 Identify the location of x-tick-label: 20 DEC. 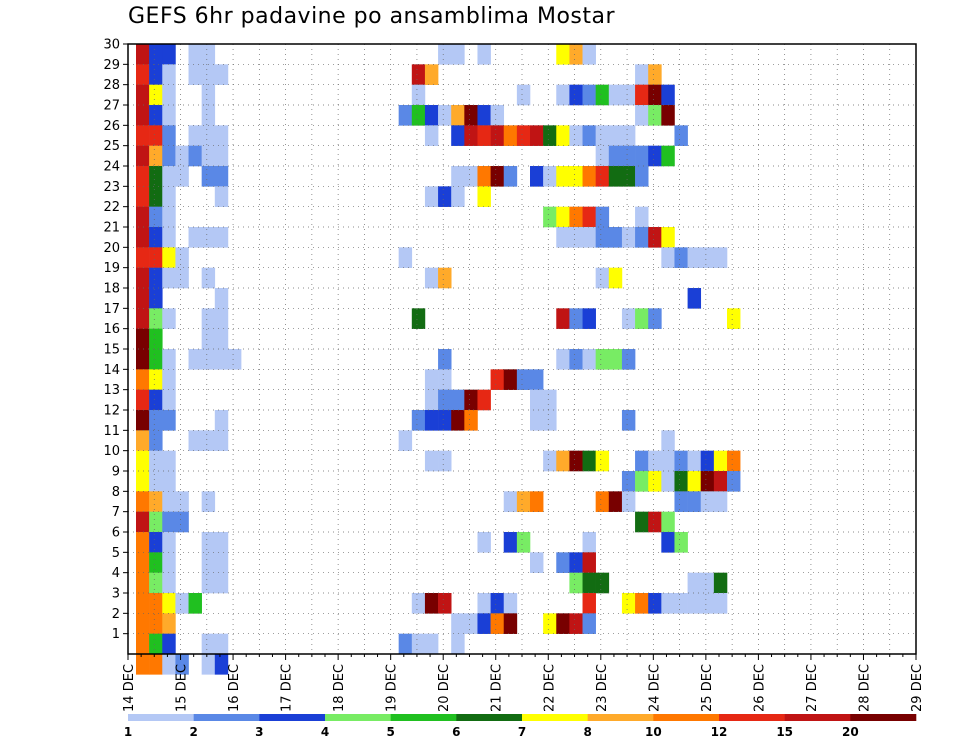
(444, 688).